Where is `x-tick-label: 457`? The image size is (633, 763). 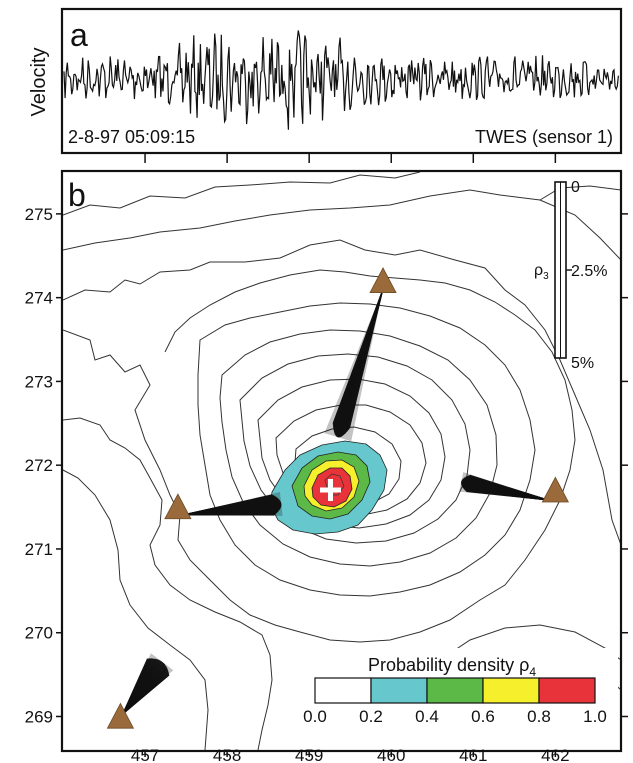 x-tick-label: 457 is located at coordinates (145, 754).